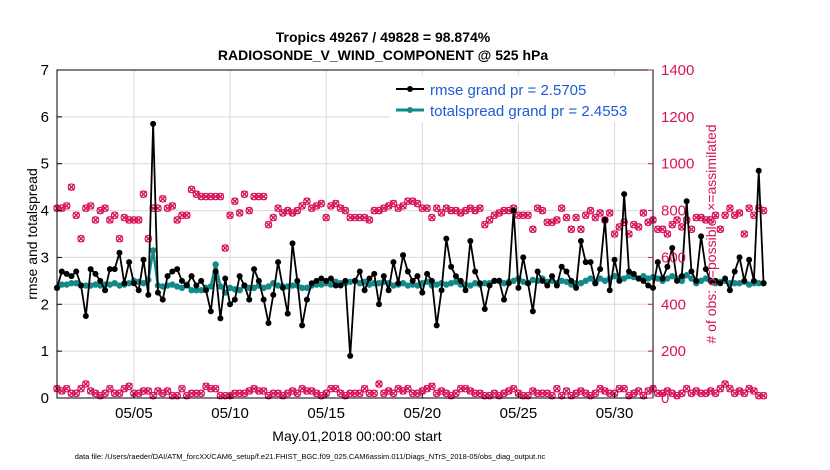 This screenshot has height=470, width=830. What do you see at coordinates (326, 413) in the screenshot?
I see `x-tick-label: 05/15` at bounding box center [326, 413].